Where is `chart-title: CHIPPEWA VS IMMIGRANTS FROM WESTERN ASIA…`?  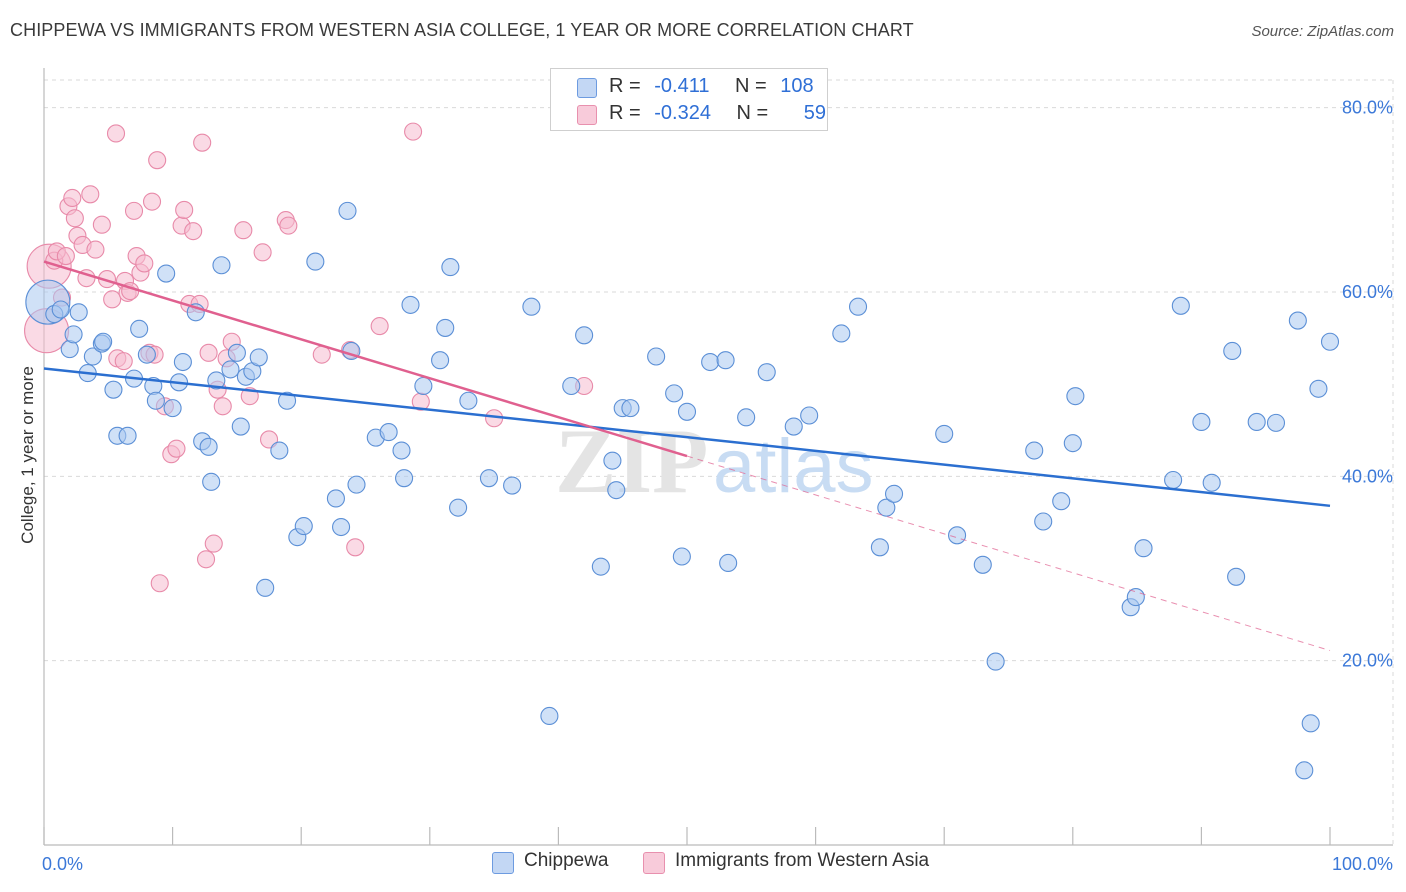 chart-title: CHIPPEWA VS IMMIGRANTS FROM WESTERN ASIA… is located at coordinates (462, 30).